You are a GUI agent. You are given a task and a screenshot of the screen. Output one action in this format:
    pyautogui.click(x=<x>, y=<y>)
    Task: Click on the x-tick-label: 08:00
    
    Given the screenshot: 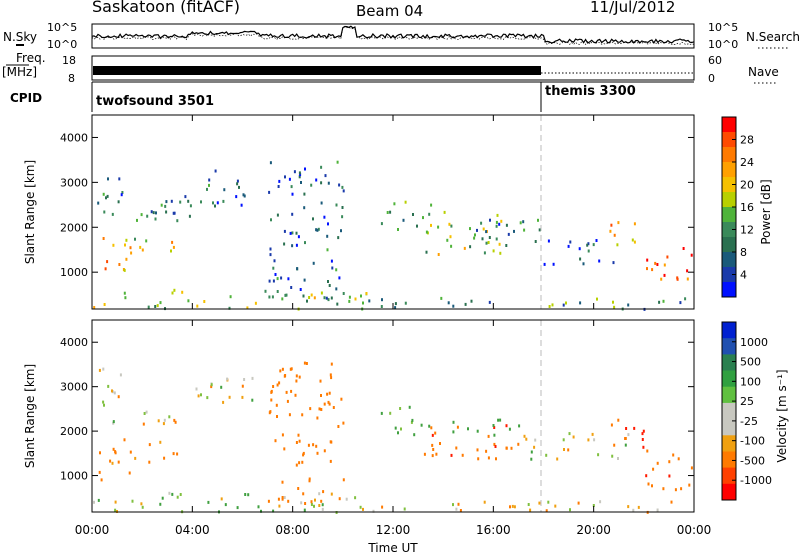 What is the action you would take?
    pyautogui.click(x=292, y=530)
    